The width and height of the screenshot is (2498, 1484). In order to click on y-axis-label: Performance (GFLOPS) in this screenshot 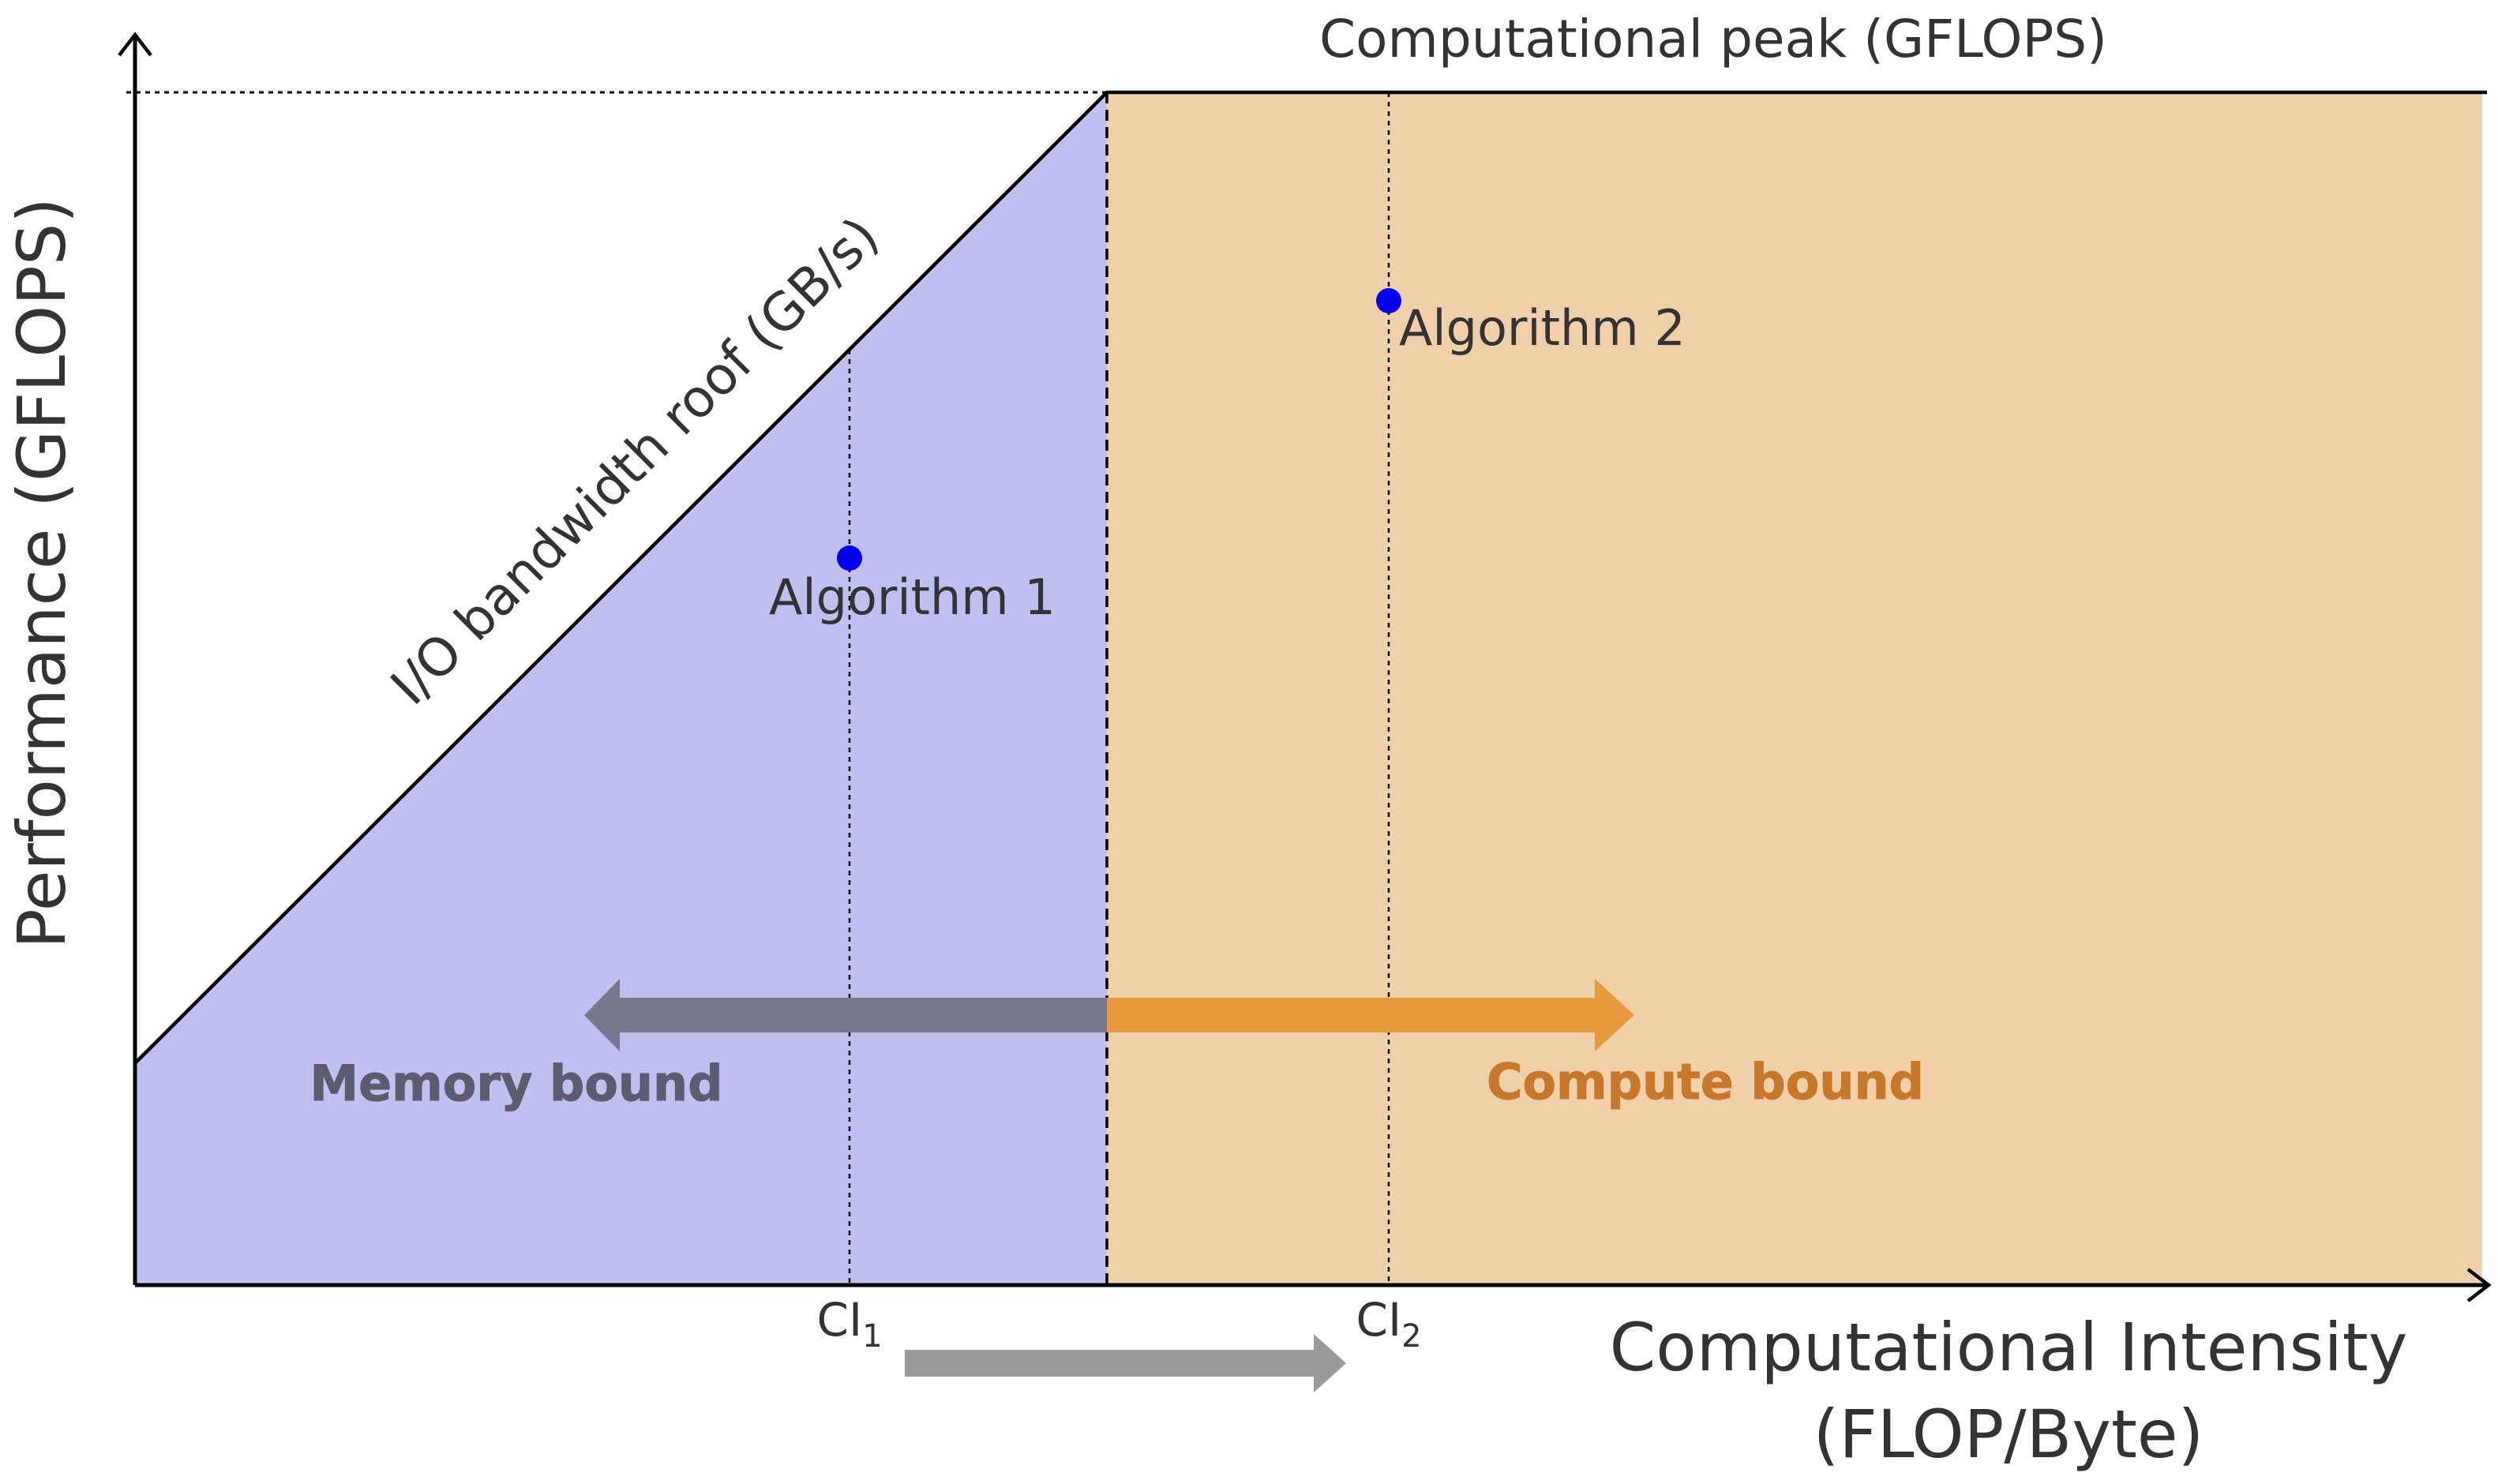, I will do `click(42, 573)`.